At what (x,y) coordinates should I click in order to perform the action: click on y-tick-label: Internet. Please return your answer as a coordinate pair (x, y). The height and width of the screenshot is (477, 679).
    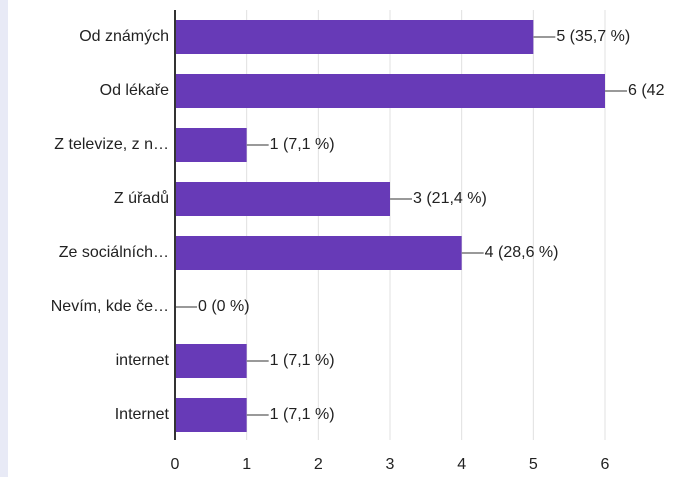
    Looking at the image, I should click on (142, 414).